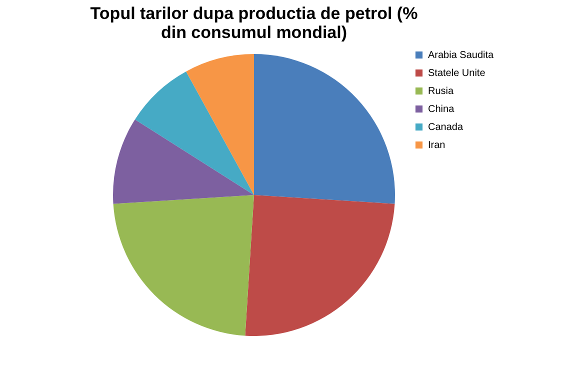 The width and height of the screenshot is (575, 366). Describe the element at coordinates (254, 23) in the screenshot. I see `chart-title: Topul tarilor dupa productia de petrol (% din consumul mondial)` at that location.